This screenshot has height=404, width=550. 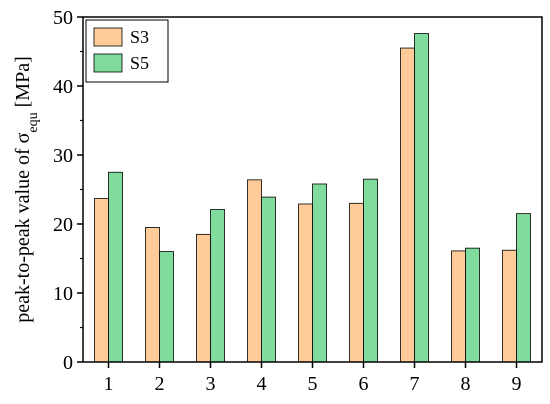 What do you see at coordinates (466, 384) in the screenshot?
I see `x-tick-label: 8` at bounding box center [466, 384].